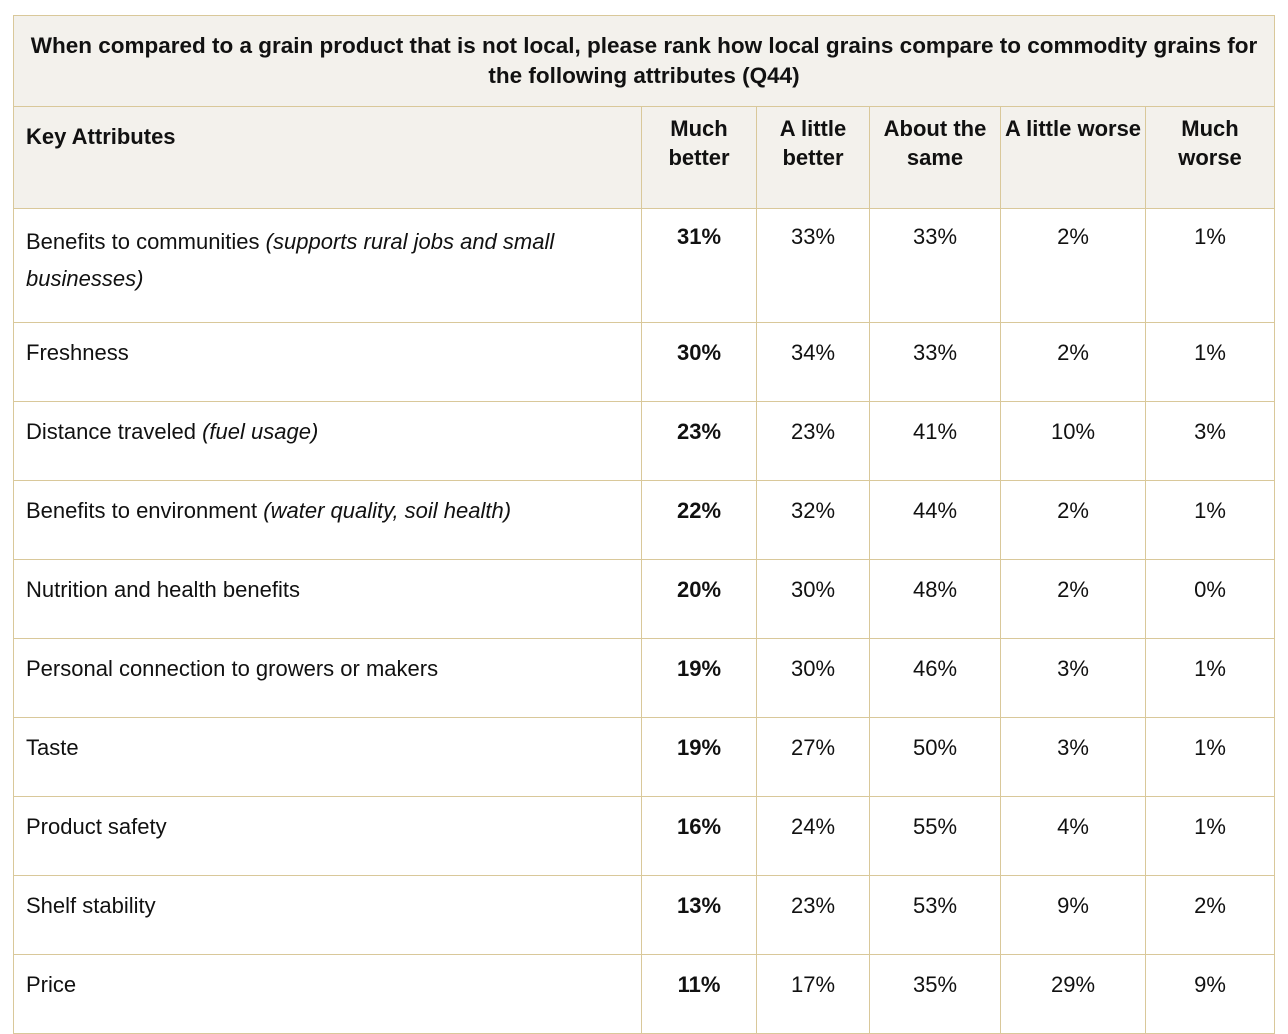  Describe the element at coordinates (935, 994) in the screenshot. I see `cell-about-the-same: 35%` at that location.